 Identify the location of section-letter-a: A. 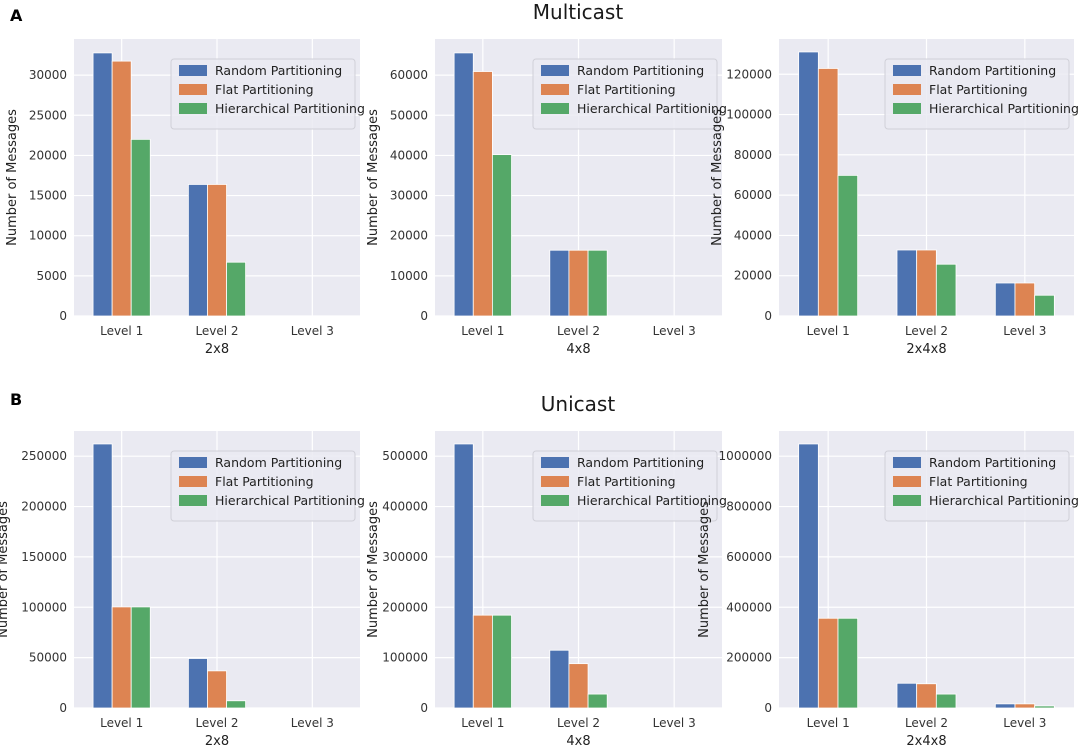
(16, 15).